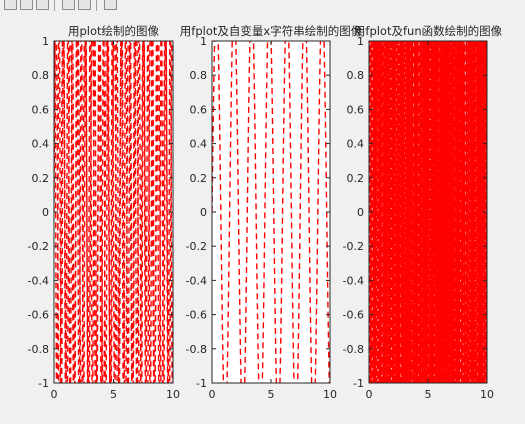  I want to click on zoom-in-icon, so click(10, 5).